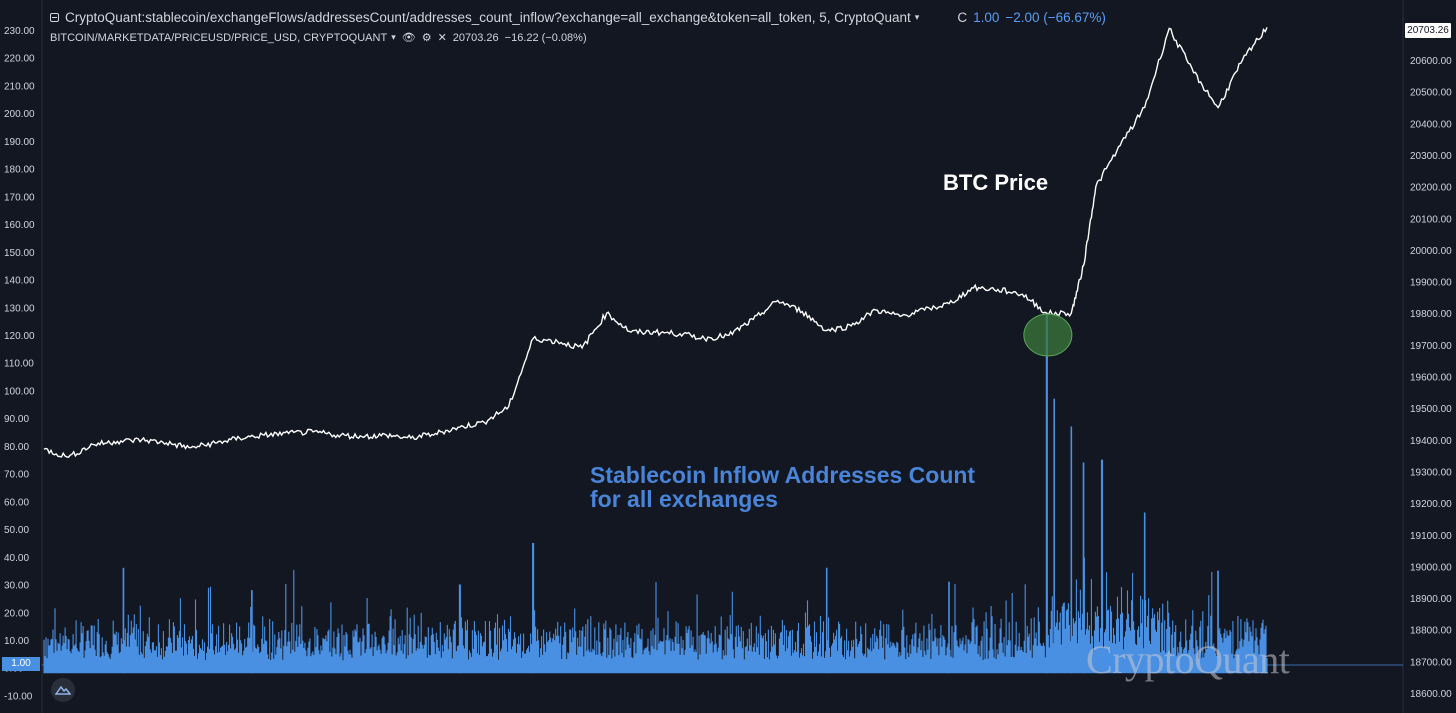  What do you see at coordinates (19, 86) in the screenshot?
I see `left-tick-label: 210.00` at bounding box center [19, 86].